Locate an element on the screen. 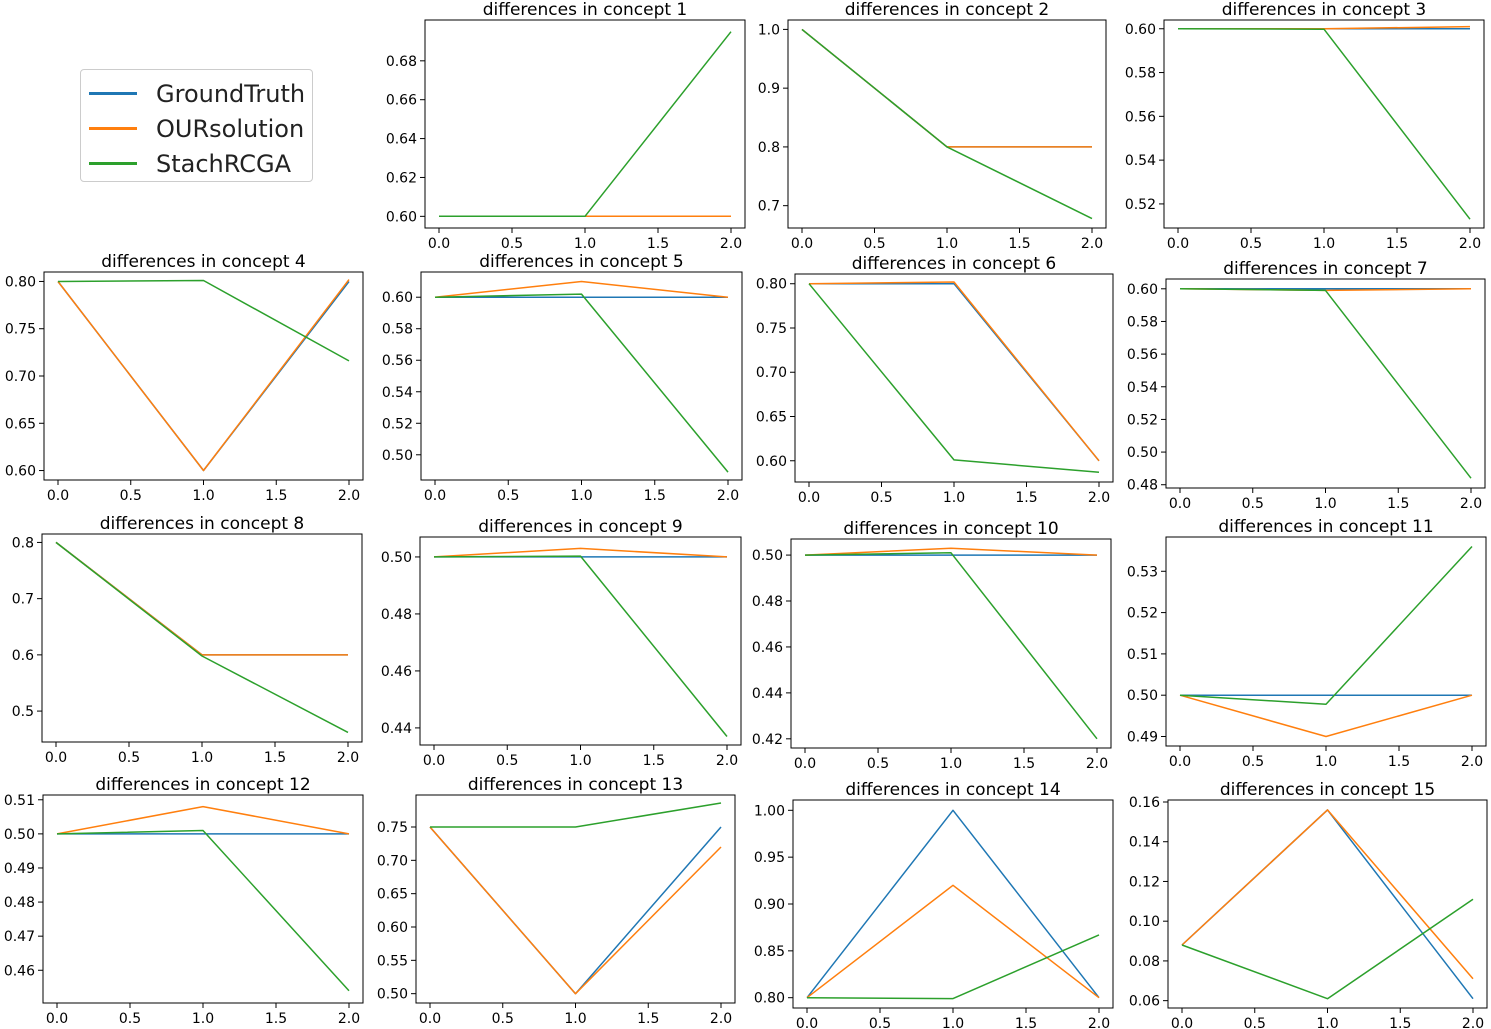 The image size is (1491, 1029). y-tick-label: 0.70 is located at coordinates (20, 377).